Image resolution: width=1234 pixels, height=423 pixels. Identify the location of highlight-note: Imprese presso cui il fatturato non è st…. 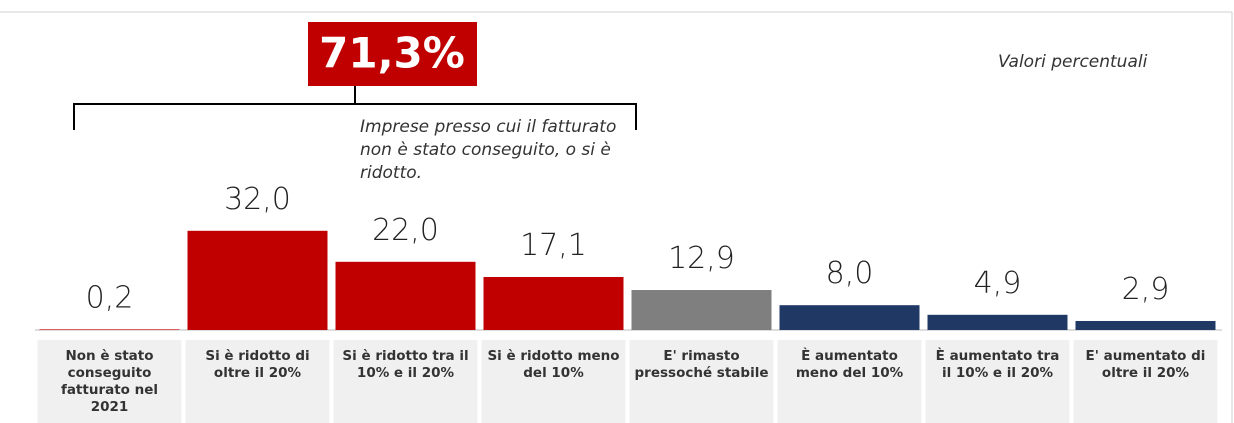
(488, 150).